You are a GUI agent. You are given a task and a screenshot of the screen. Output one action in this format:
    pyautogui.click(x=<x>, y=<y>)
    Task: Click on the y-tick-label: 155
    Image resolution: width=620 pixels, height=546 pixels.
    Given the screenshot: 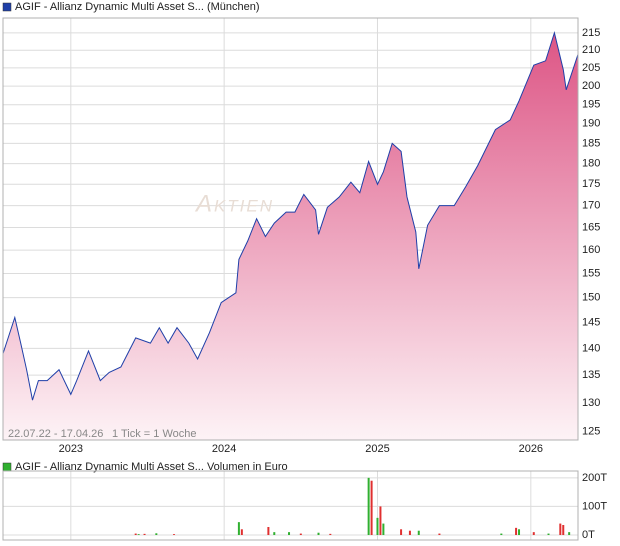 What is the action you would take?
    pyautogui.click(x=591, y=273)
    